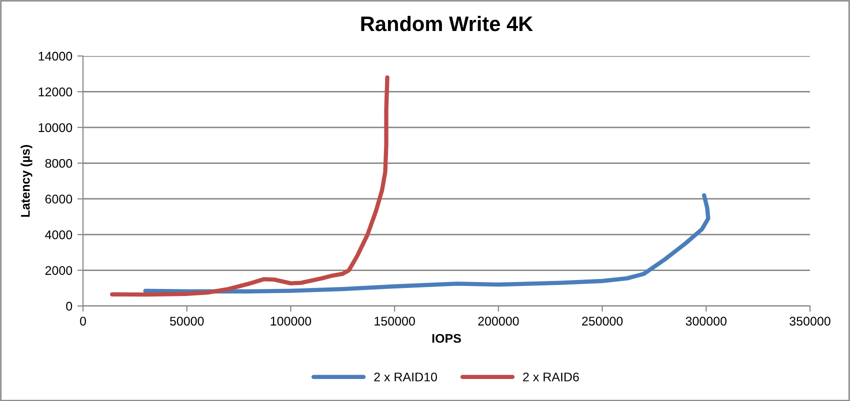 This screenshot has width=850, height=401. Describe the element at coordinates (58, 270) in the screenshot. I see `y-tick-label: 2000` at that location.